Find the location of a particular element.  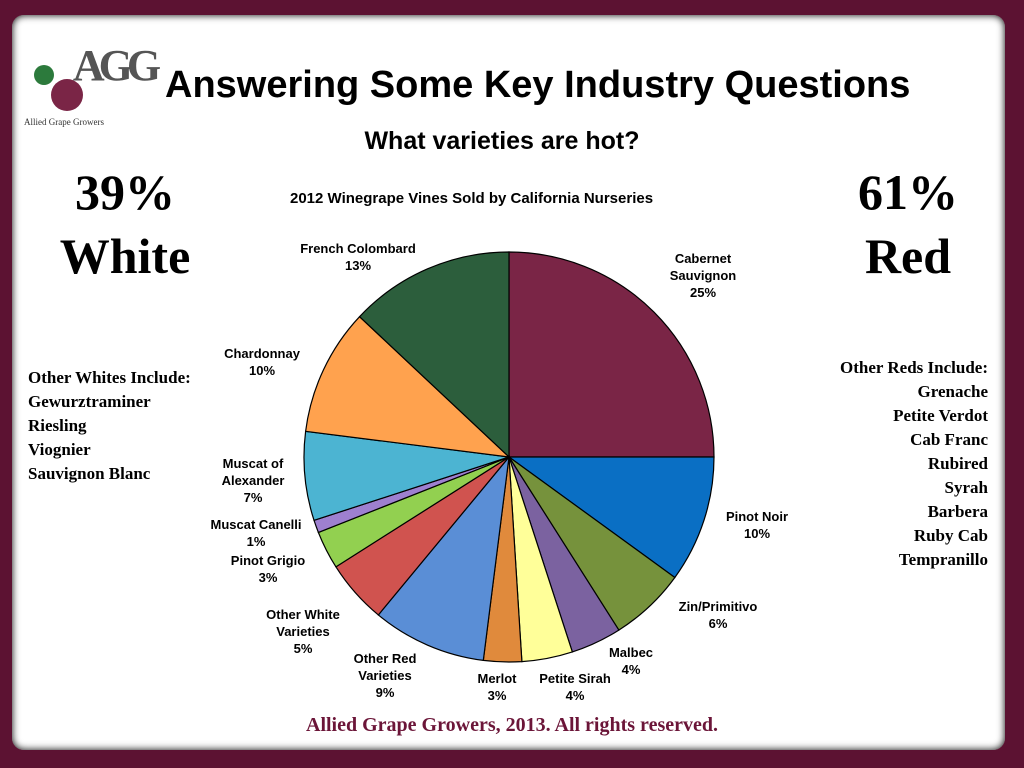

category-label: Muscat of Alexander is located at coordinates (253, 472).